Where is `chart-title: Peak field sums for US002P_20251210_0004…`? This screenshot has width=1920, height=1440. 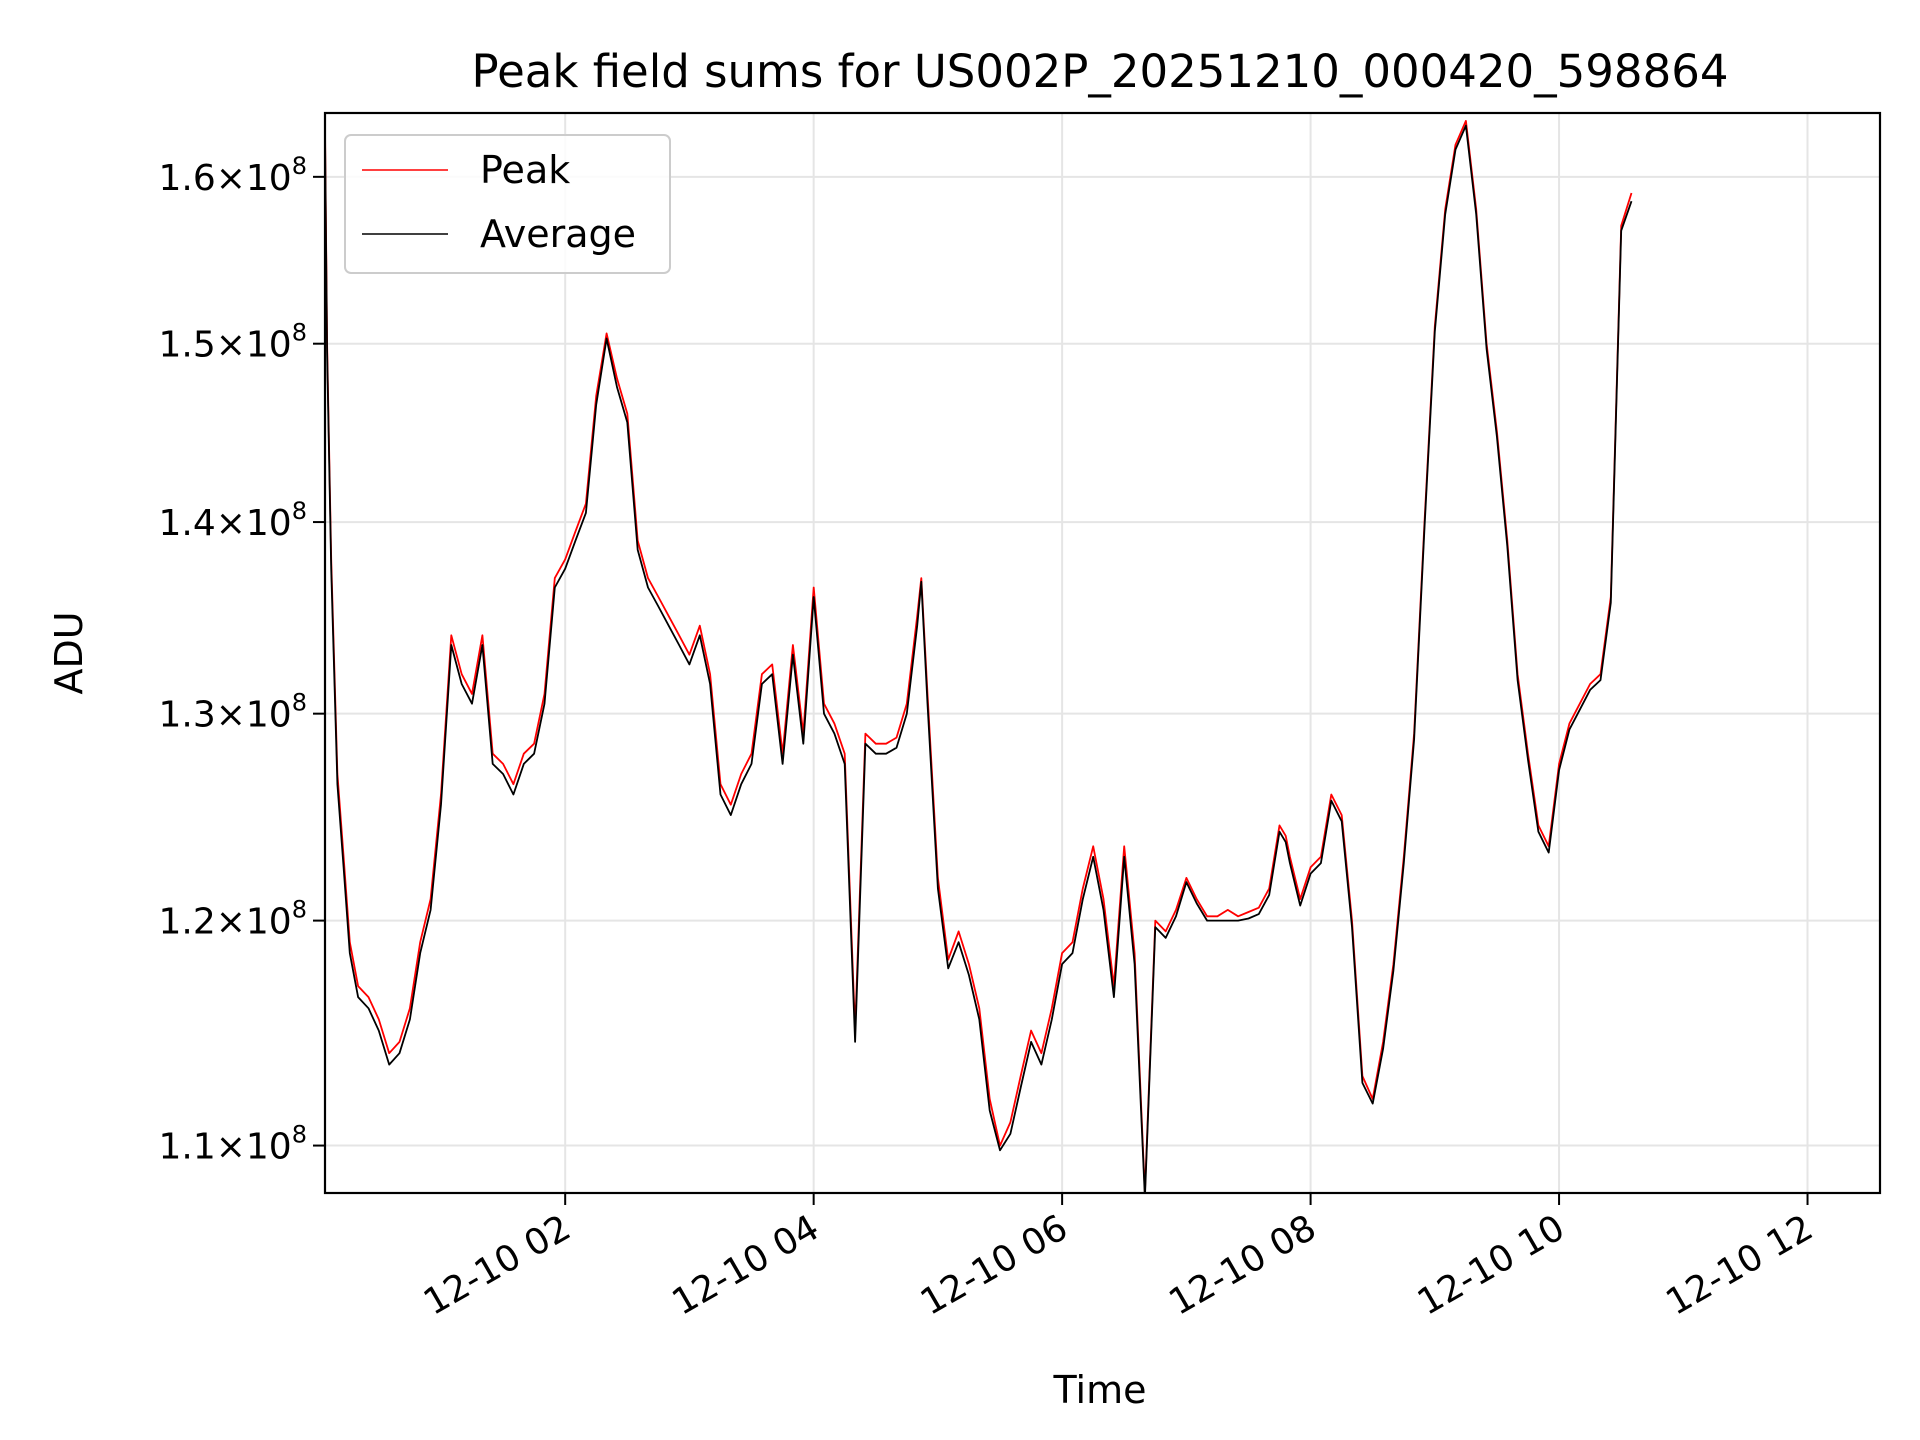
chart-title: Peak field sums for US002P_20251210_0004… is located at coordinates (1100, 71).